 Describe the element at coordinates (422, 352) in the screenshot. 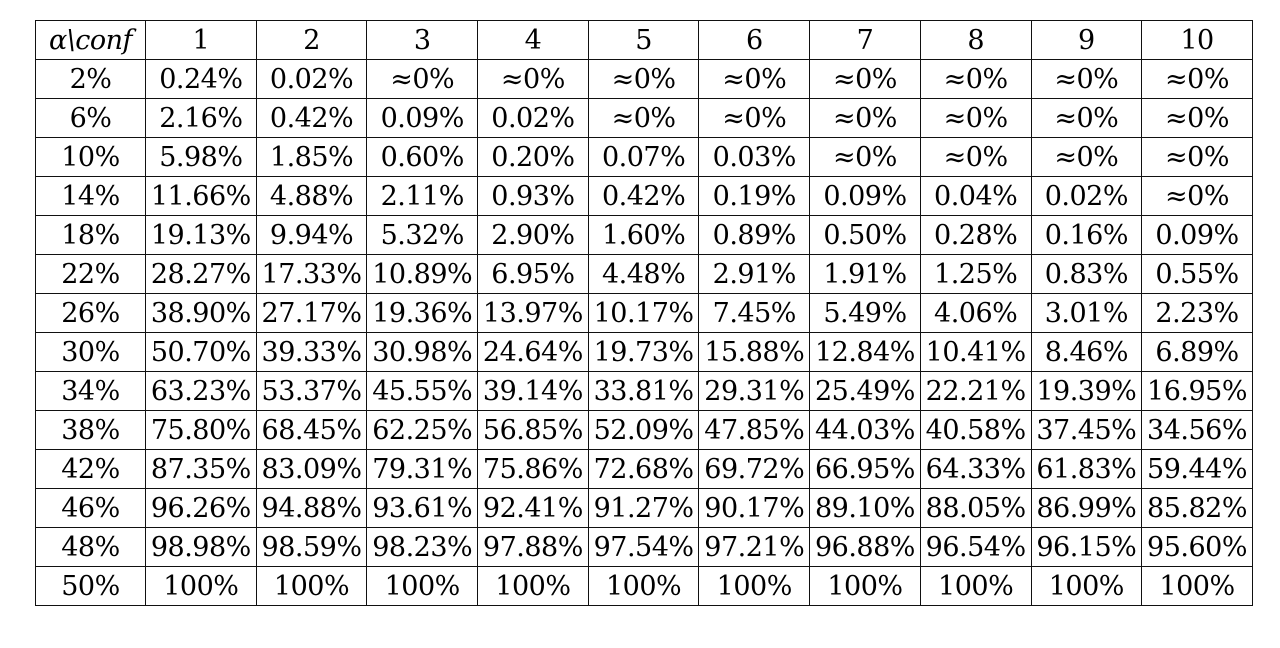

I see `table-cell: 30.98%` at that location.